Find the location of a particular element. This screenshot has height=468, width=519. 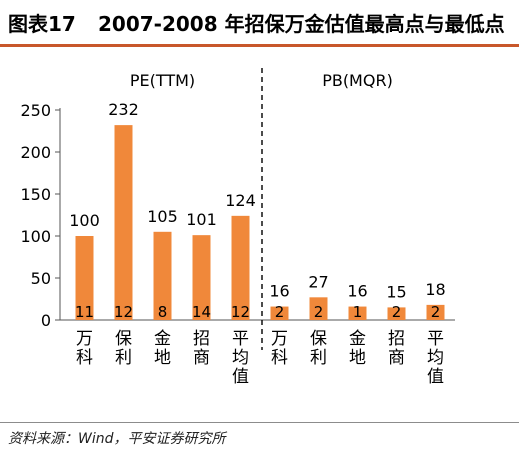

y-tick-label: 100 is located at coordinates (35, 236).